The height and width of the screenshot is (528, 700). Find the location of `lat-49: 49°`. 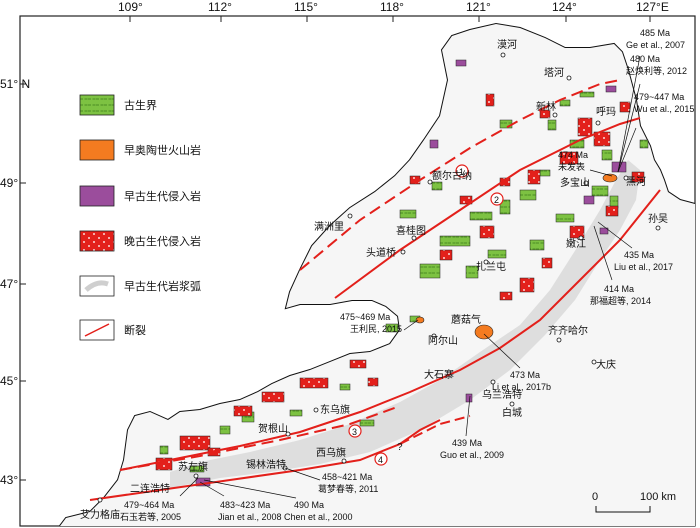

lat-49: 49° is located at coordinates (9, 183).